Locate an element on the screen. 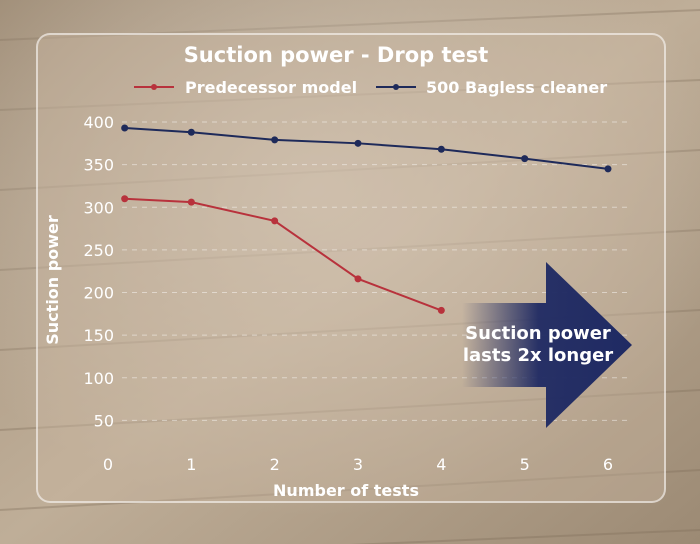 The image size is (700, 544). x-tick-label-6: 6 is located at coordinates (608, 464).